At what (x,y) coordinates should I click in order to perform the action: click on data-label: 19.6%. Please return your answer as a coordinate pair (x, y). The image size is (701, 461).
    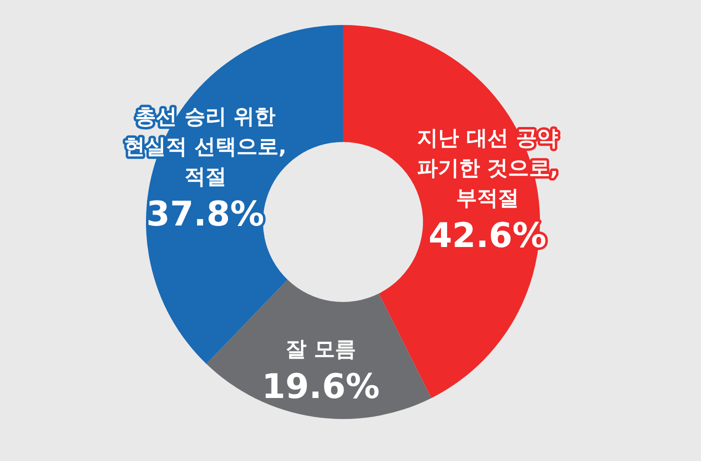
    Looking at the image, I should click on (321, 386).